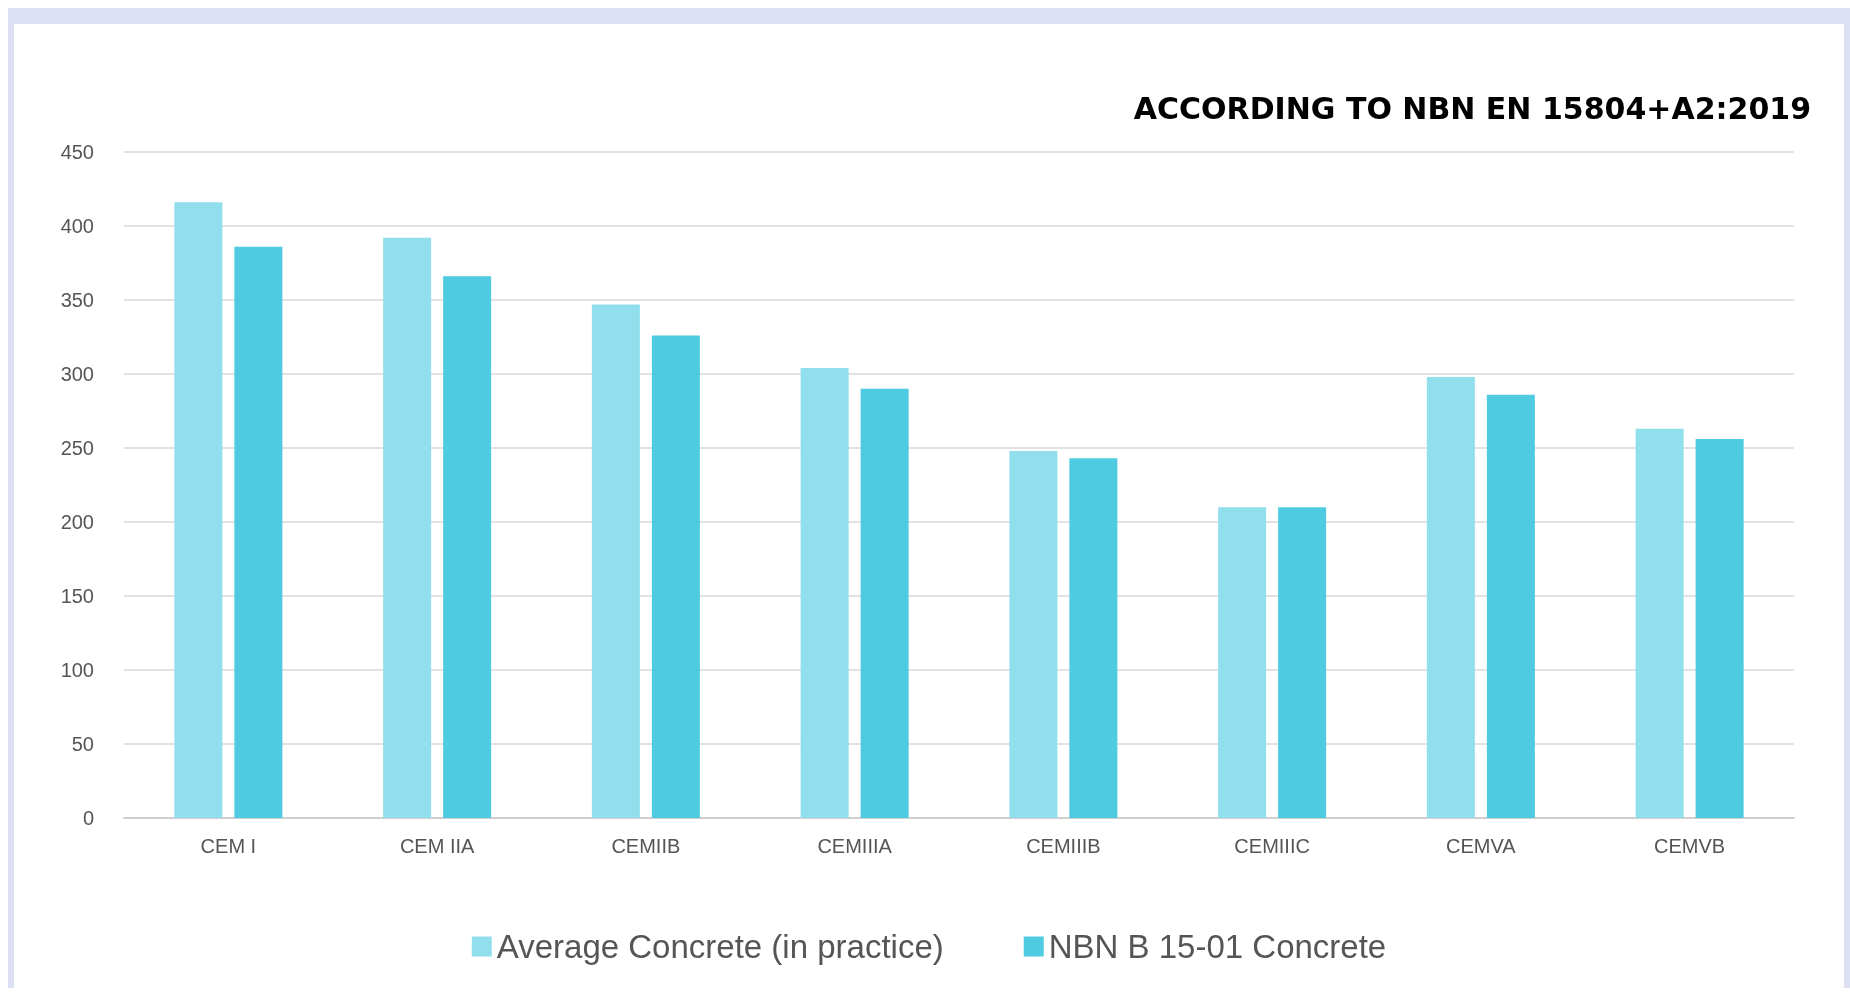 This screenshot has height=996, width=1850. I want to click on y-tick-label: 100, so click(77, 670).